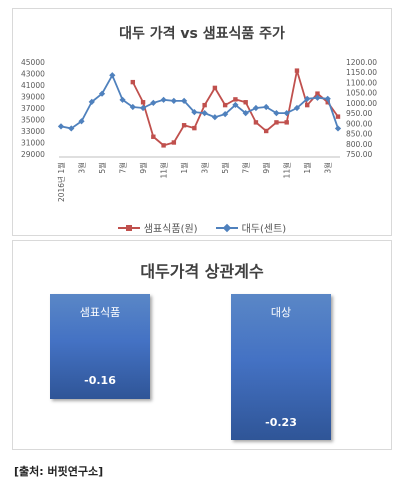 The height and width of the screenshot is (484, 406). Describe the element at coordinates (359, 134) in the screenshot. I see `y-right-tick-label: 850.00` at that location.